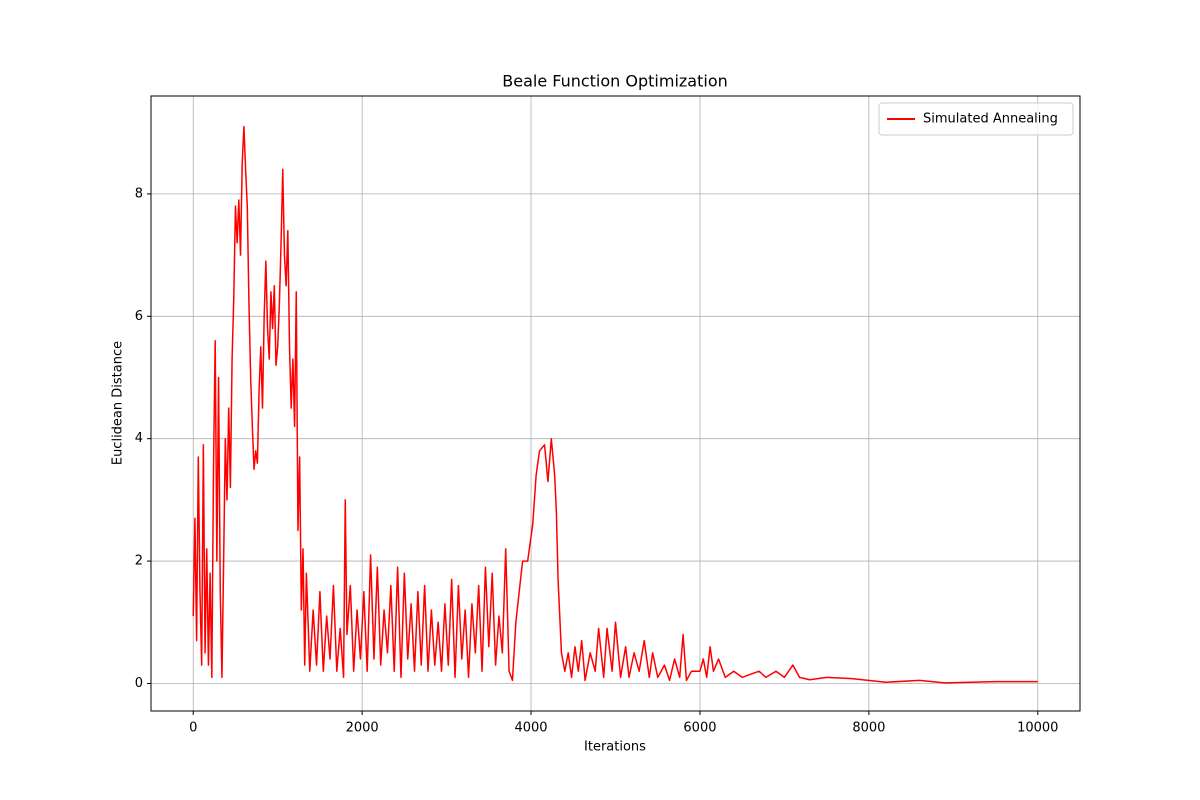 This screenshot has width=1200, height=800. Describe the element at coordinates (990, 119) in the screenshot. I see `legend-label: Simulated Annealing` at that location.